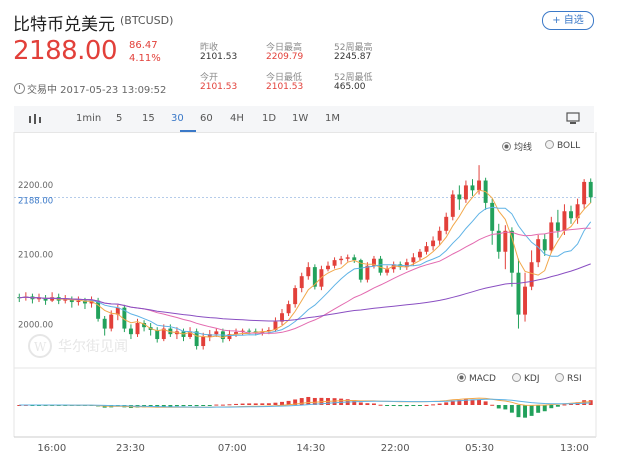 The height and width of the screenshot is (476, 623). What do you see at coordinates (300, 118) in the screenshot?
I see `interval-1w: 1W` at bounding box center [300, 118].